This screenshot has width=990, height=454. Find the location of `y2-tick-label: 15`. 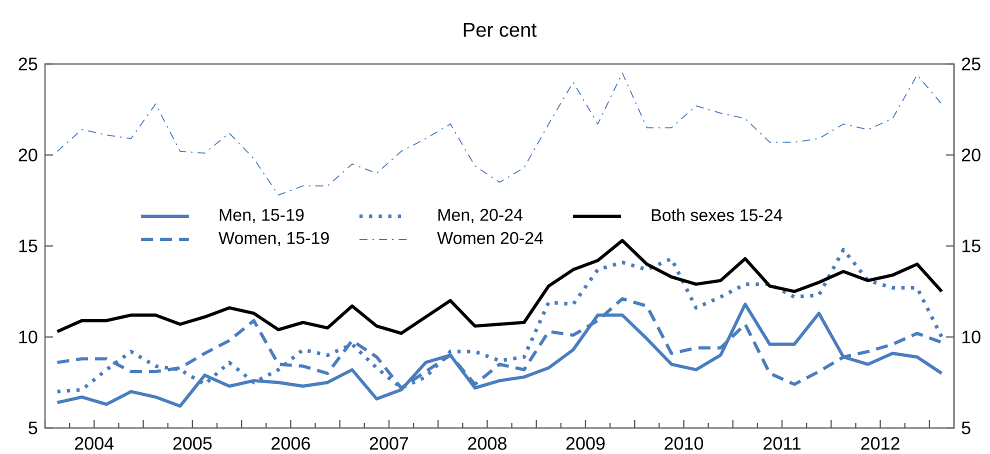

y2-tick-label: 15 is located at coordinates (971, 246).